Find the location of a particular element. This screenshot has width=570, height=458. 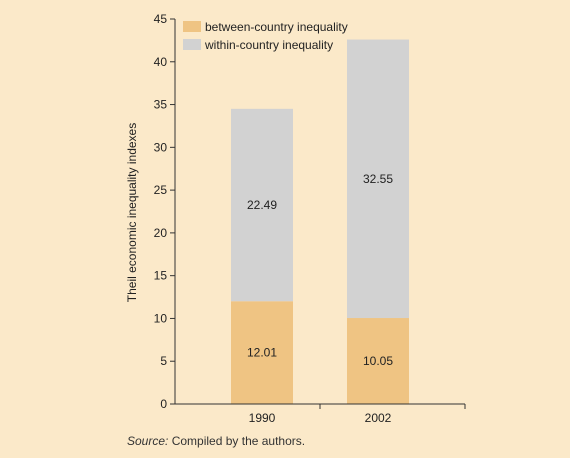

y-tick-label-45: 45 is located at coordinates (161, 19).